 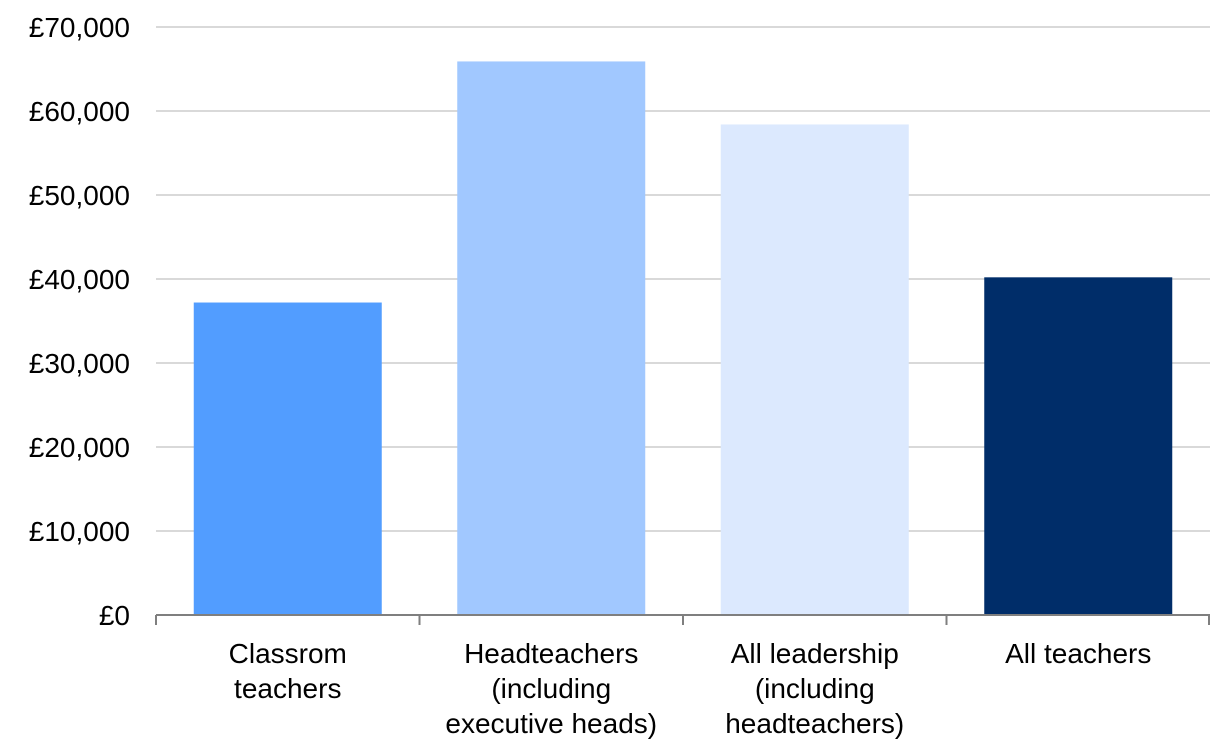 I want to click on x-category-label-line: All teachers, so click(x=1078, y=653).